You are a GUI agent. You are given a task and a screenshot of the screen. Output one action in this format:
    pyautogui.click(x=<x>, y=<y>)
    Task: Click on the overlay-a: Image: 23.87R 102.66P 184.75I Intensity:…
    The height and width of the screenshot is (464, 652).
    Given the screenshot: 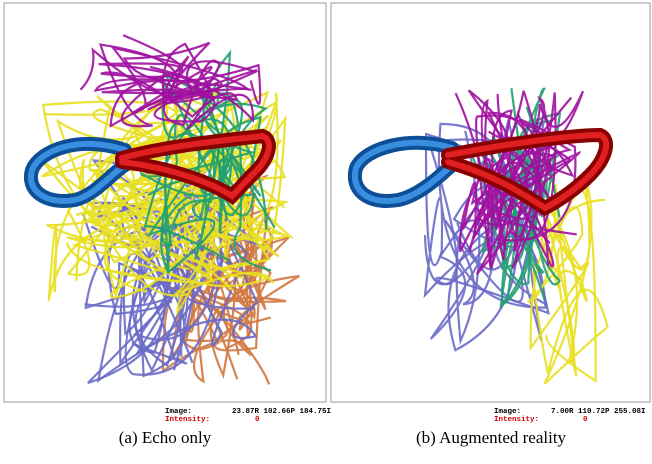 What is the action you would take?
    pyautogui.click(x=248, y=416)
    